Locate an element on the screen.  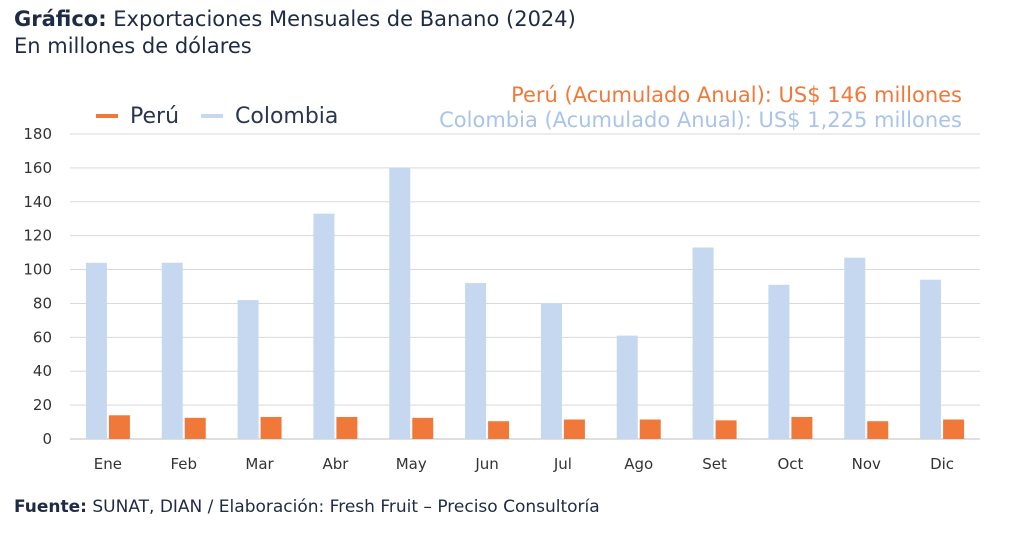
x-tick-label: Ago is located at coordinates (638, 464).